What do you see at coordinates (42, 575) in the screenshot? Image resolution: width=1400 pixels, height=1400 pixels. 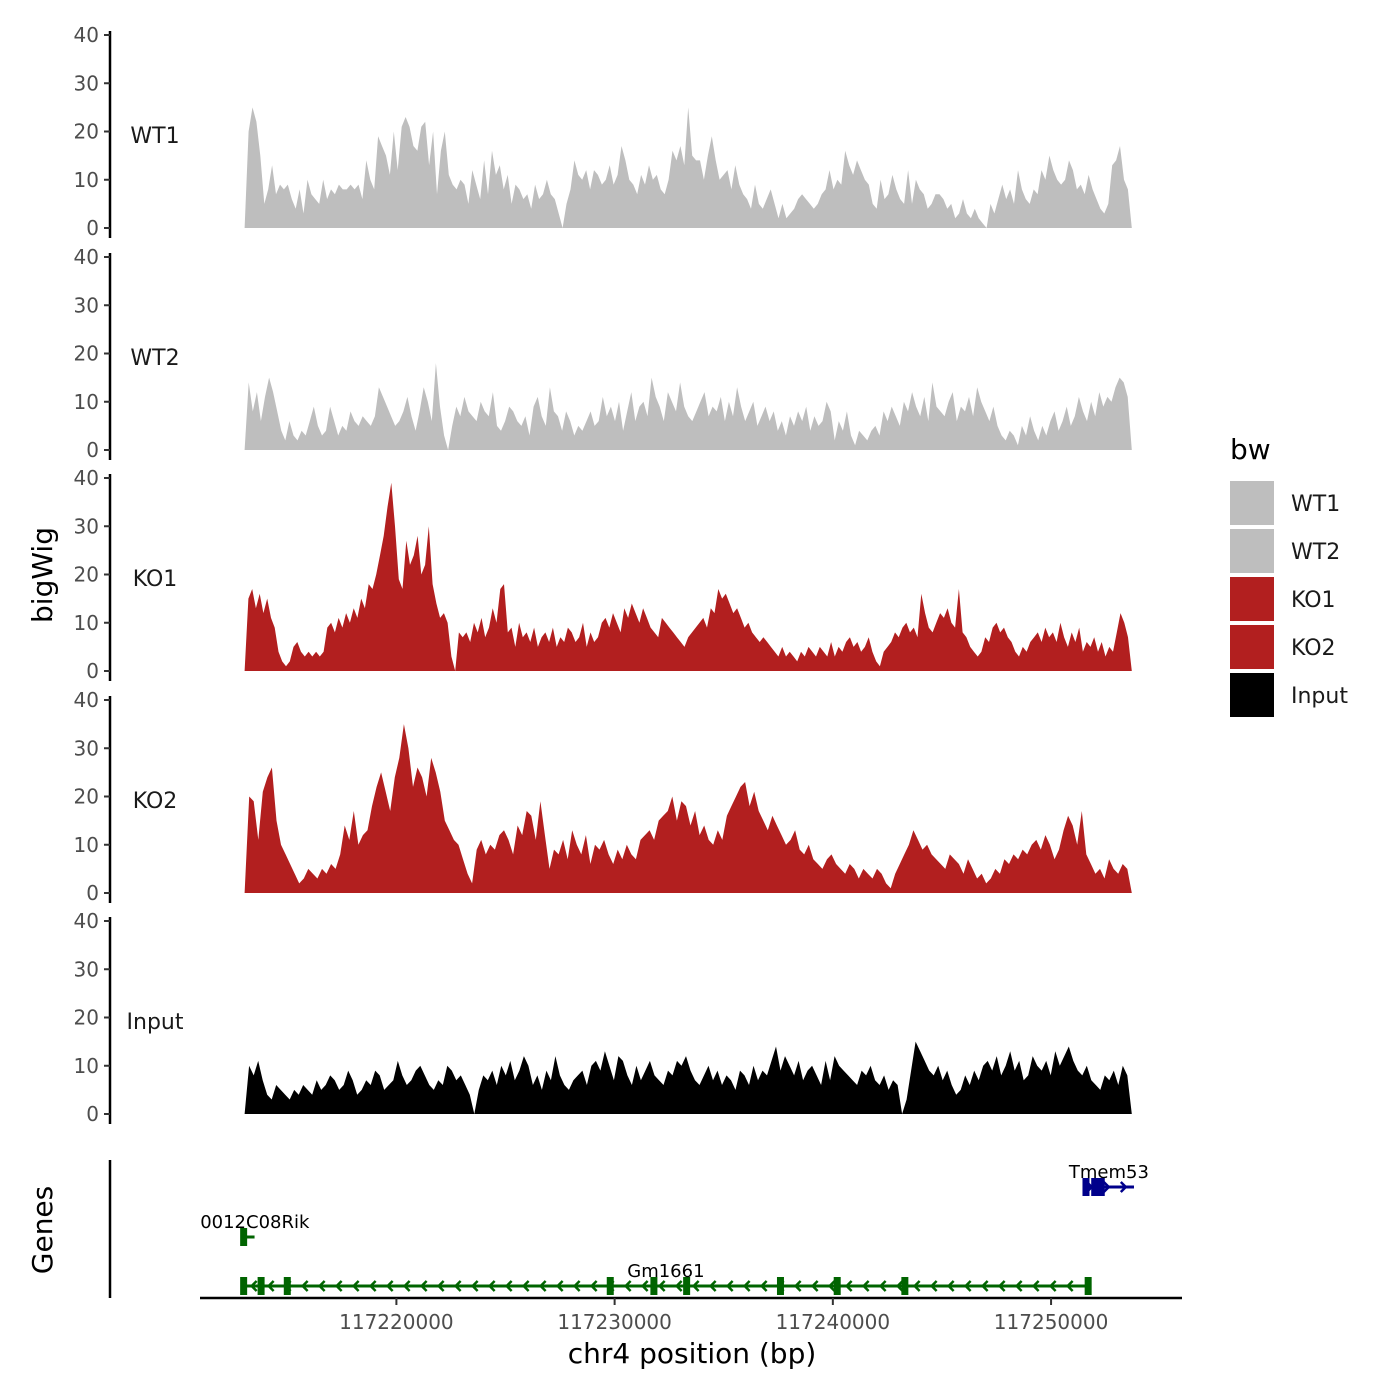 I see `y-axis-title: bigWig` at bounding box center [42, 575].